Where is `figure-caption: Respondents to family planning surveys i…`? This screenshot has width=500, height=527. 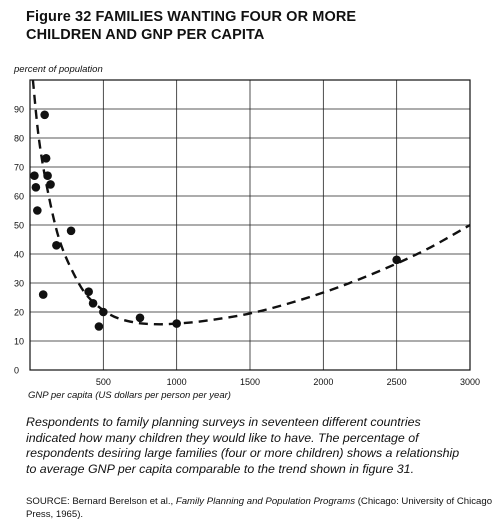
figure-caption: Respondents to family planning surveys i… is located at coordinates (243, 445).